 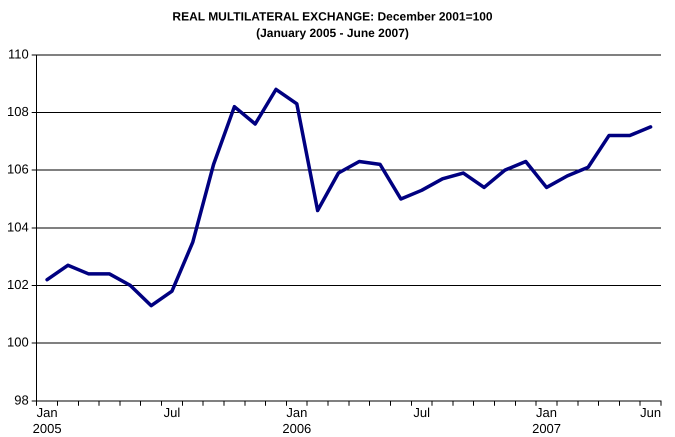 I want to click on y-tick-label: 108, so click(x=17, y=112).